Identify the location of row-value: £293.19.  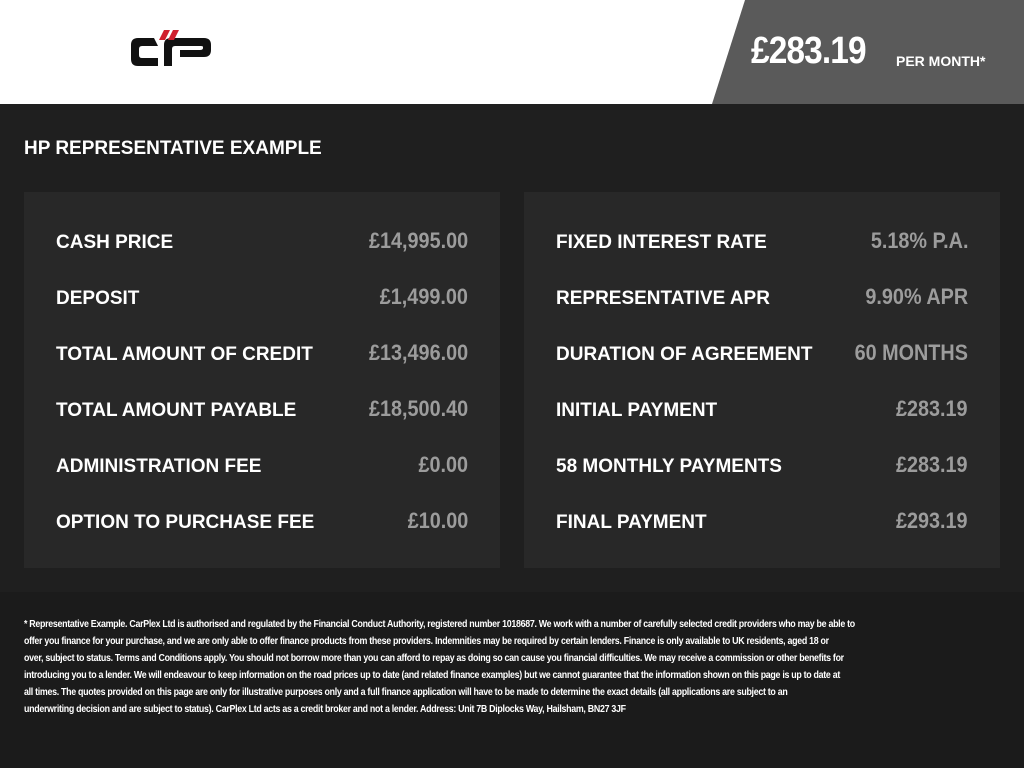
(932, 520).